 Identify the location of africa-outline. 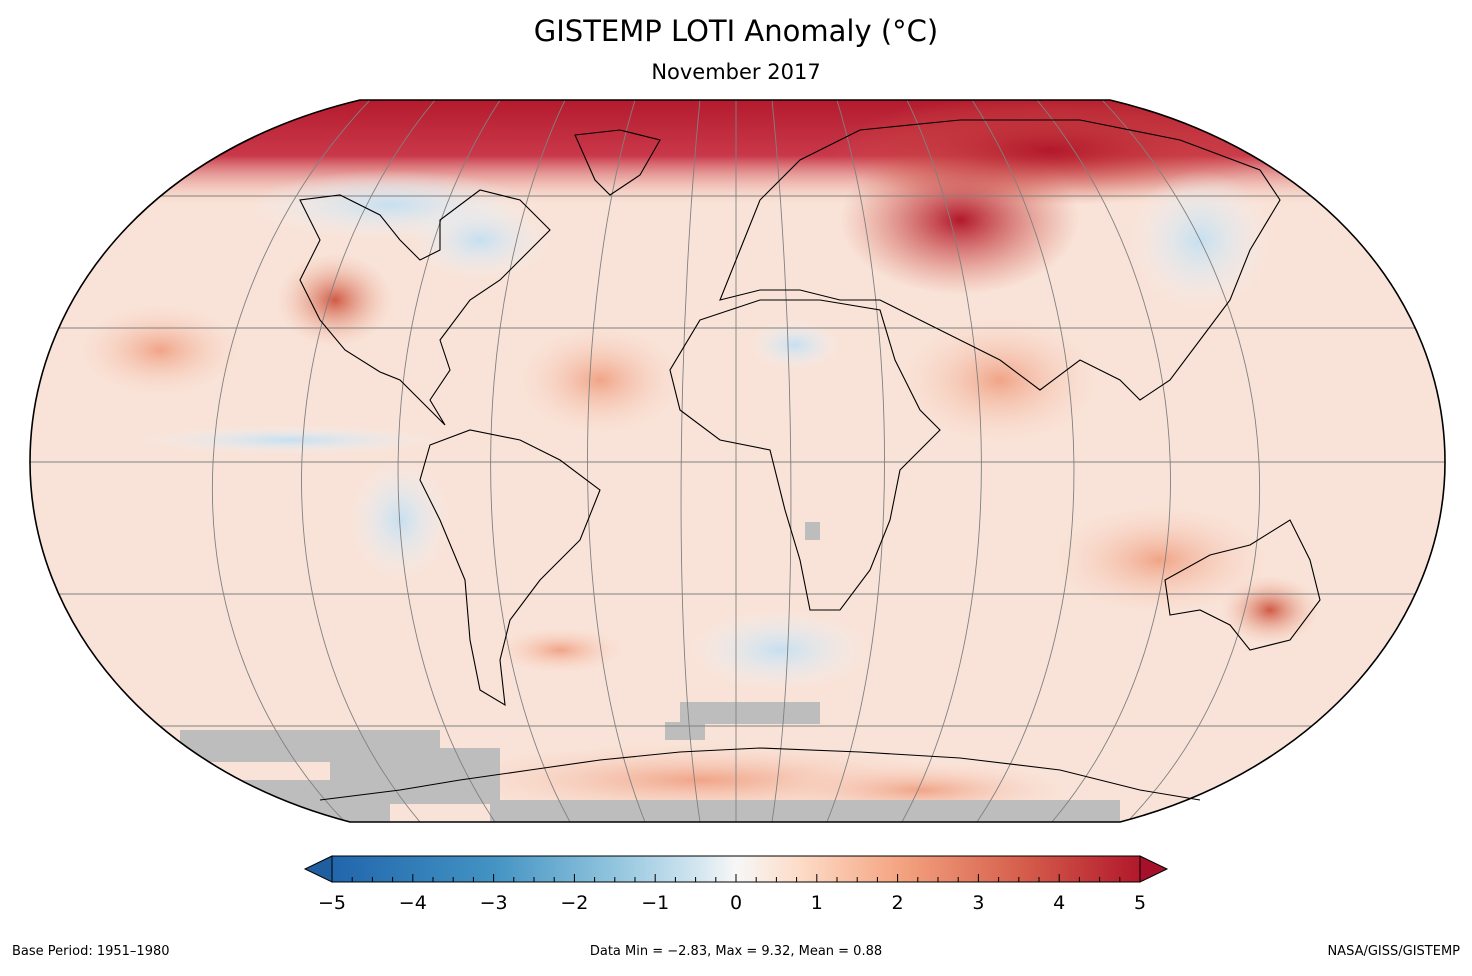
(805, 455).